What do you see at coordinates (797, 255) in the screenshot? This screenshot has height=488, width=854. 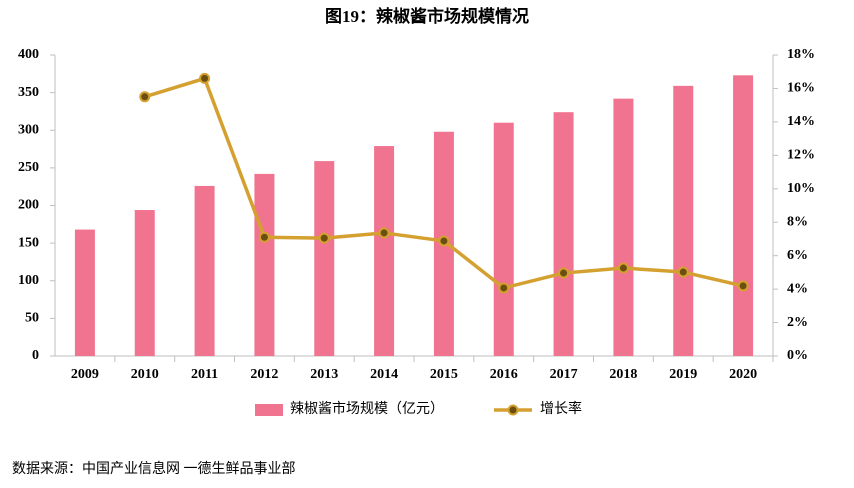 I see `y2-tick-label: 6%` at bounding box center [797, 255].